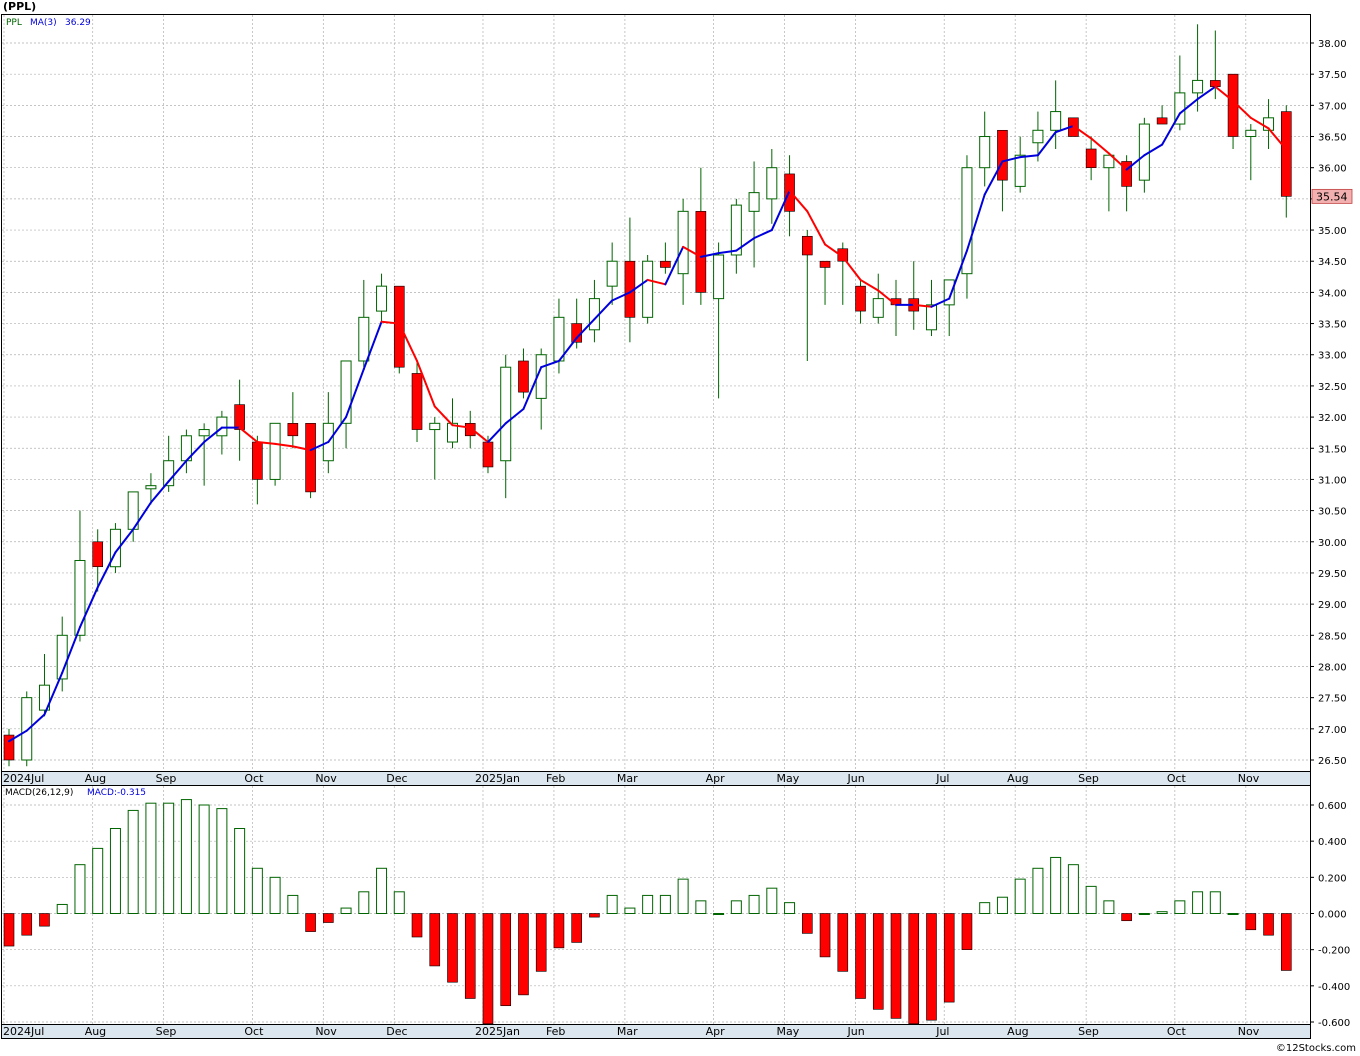 The width and height of the screenshot is (1360, 1056). I want to click on legend-symbol: PPL, so click(14, 23).